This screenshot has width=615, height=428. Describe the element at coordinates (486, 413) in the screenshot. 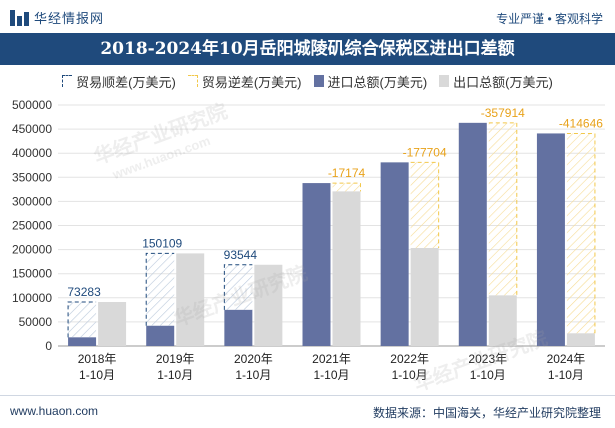

I see `footer-source: 数据来源：中国海关，华经产业研究院整理` at that location.